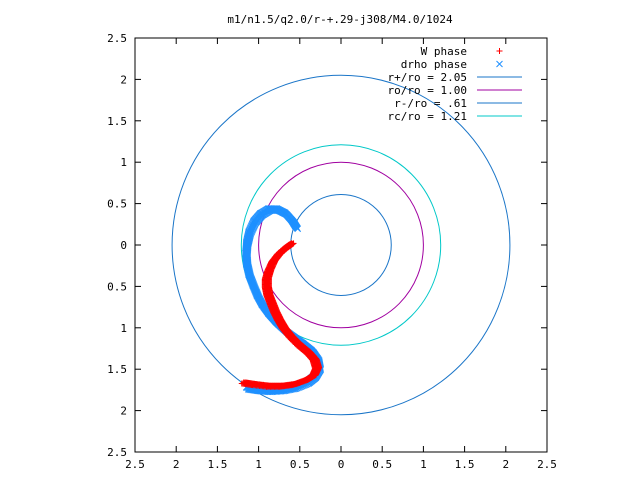 The image size is (640, 480). Describe the element at coordinates (427, 90) in the screenshot. I see `legend-label: ro/ro = 1.00` at that location.